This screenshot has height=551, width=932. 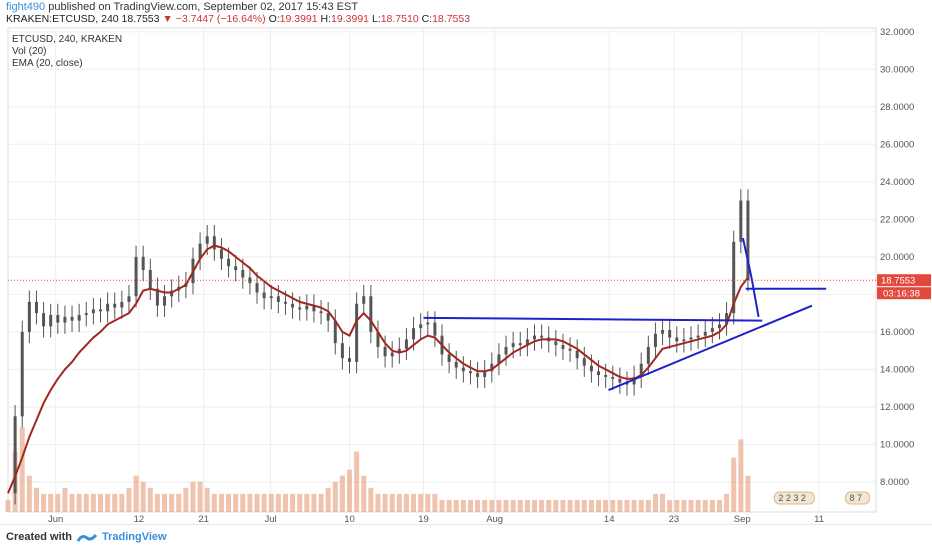 I want to click on y-tick-label: 24.0000, so click(x=897, y=182).